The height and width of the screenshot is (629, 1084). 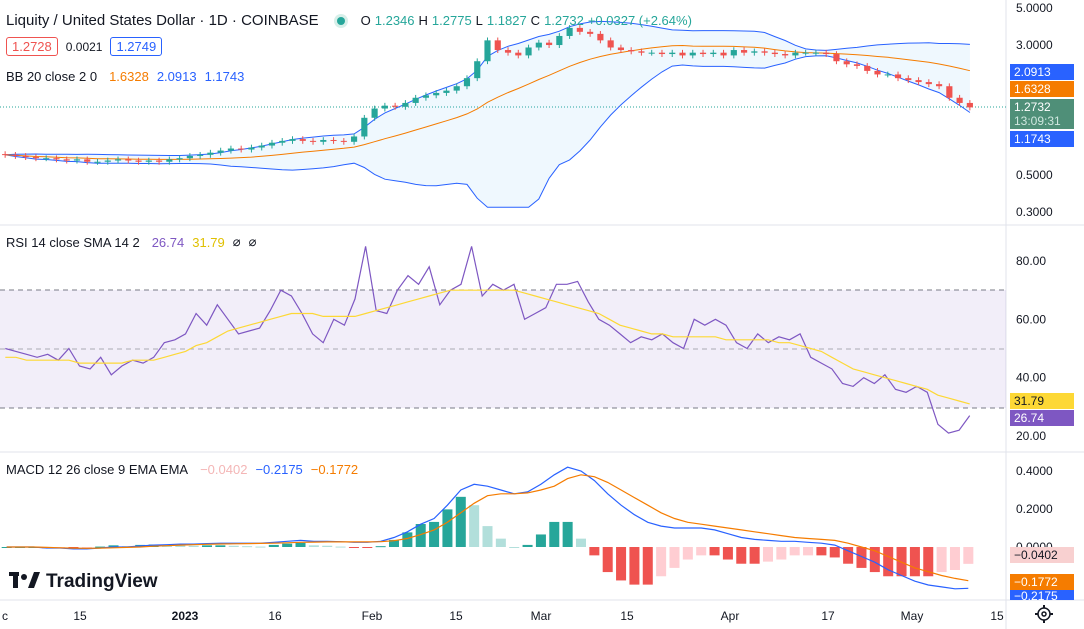 I want to click on tradingview-logo-text: TradingView, so click(x=102, y=581).